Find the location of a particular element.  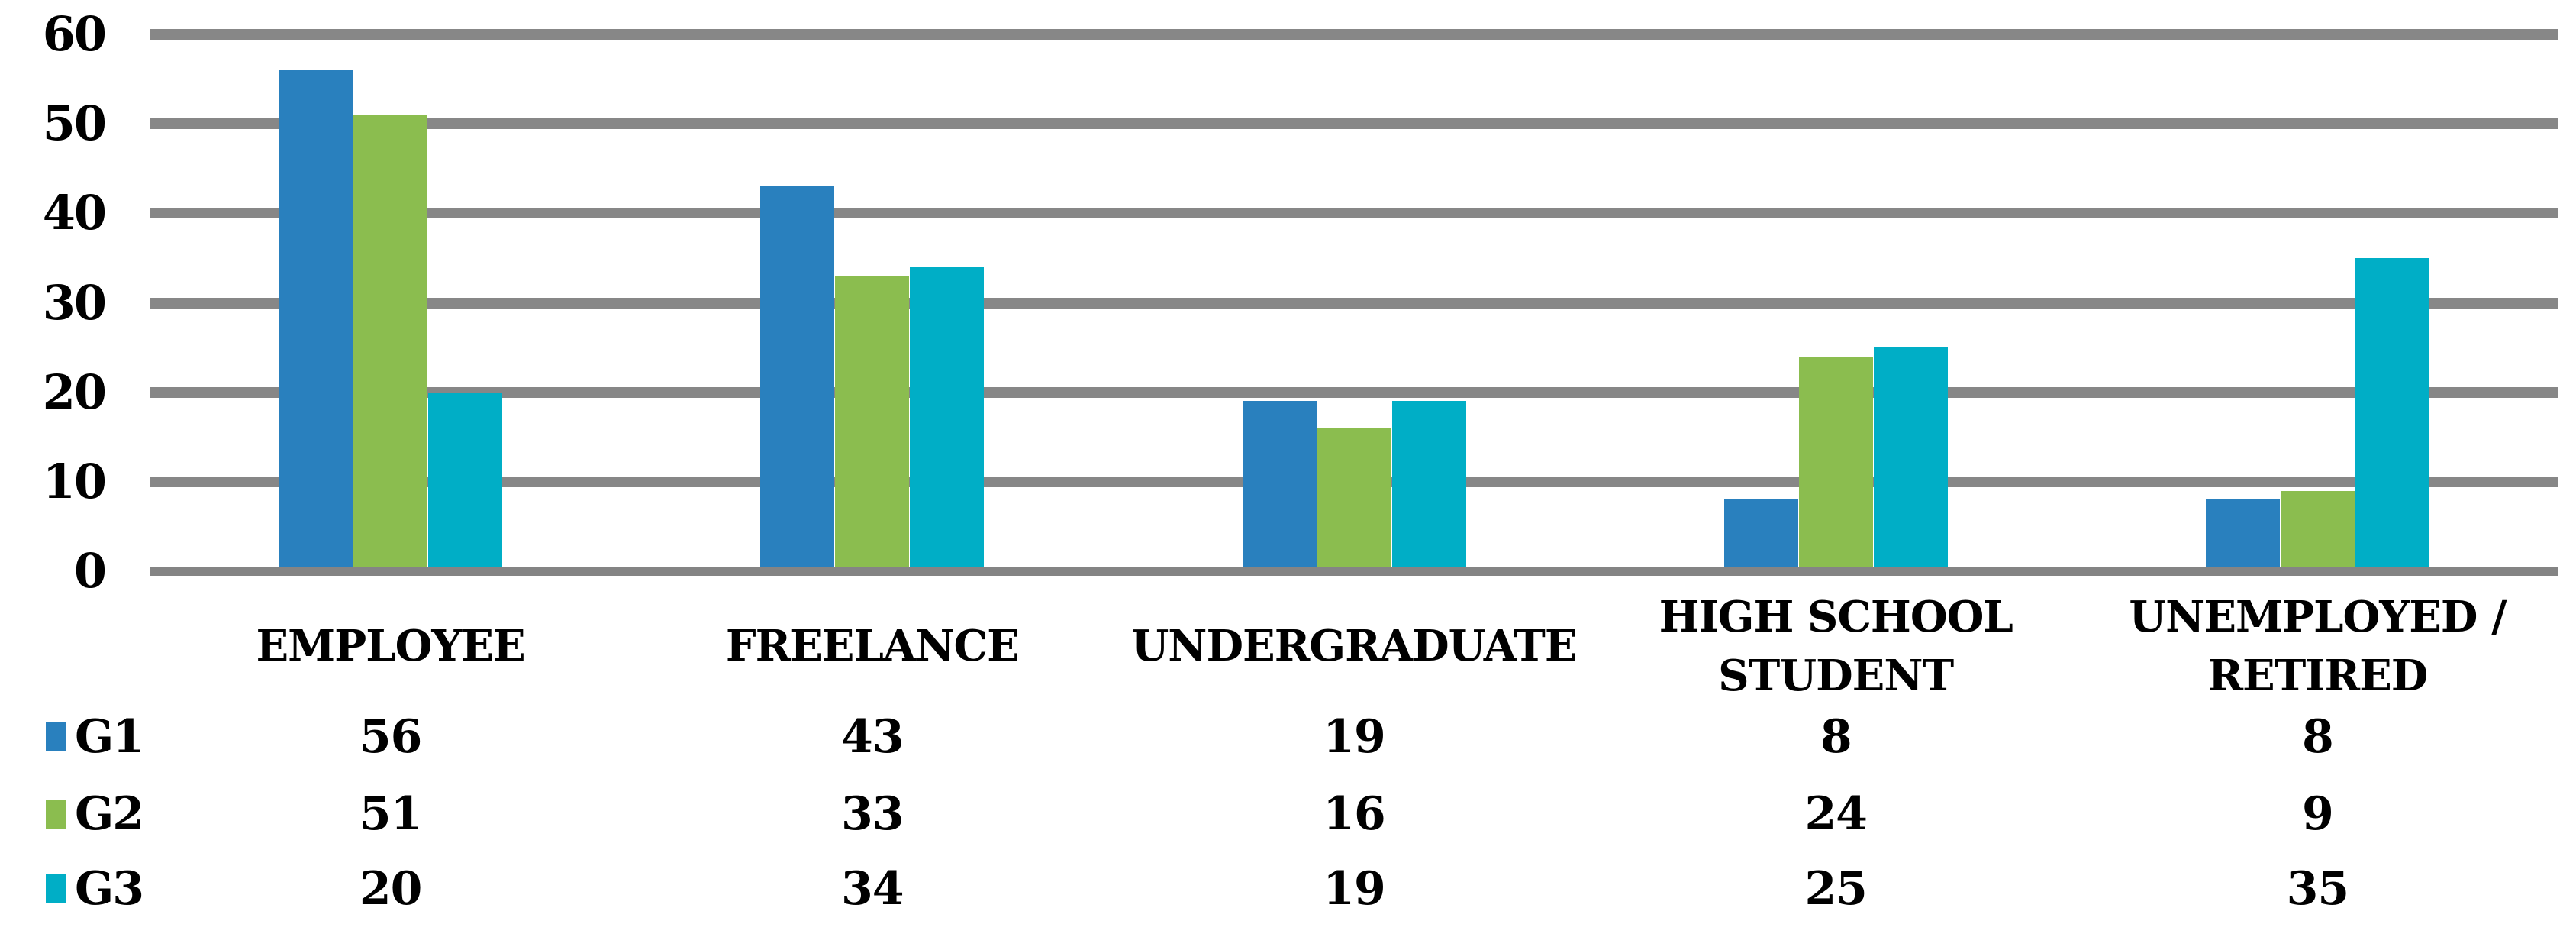

legend-label-g2: G2 is located at coordinates (109, 814).